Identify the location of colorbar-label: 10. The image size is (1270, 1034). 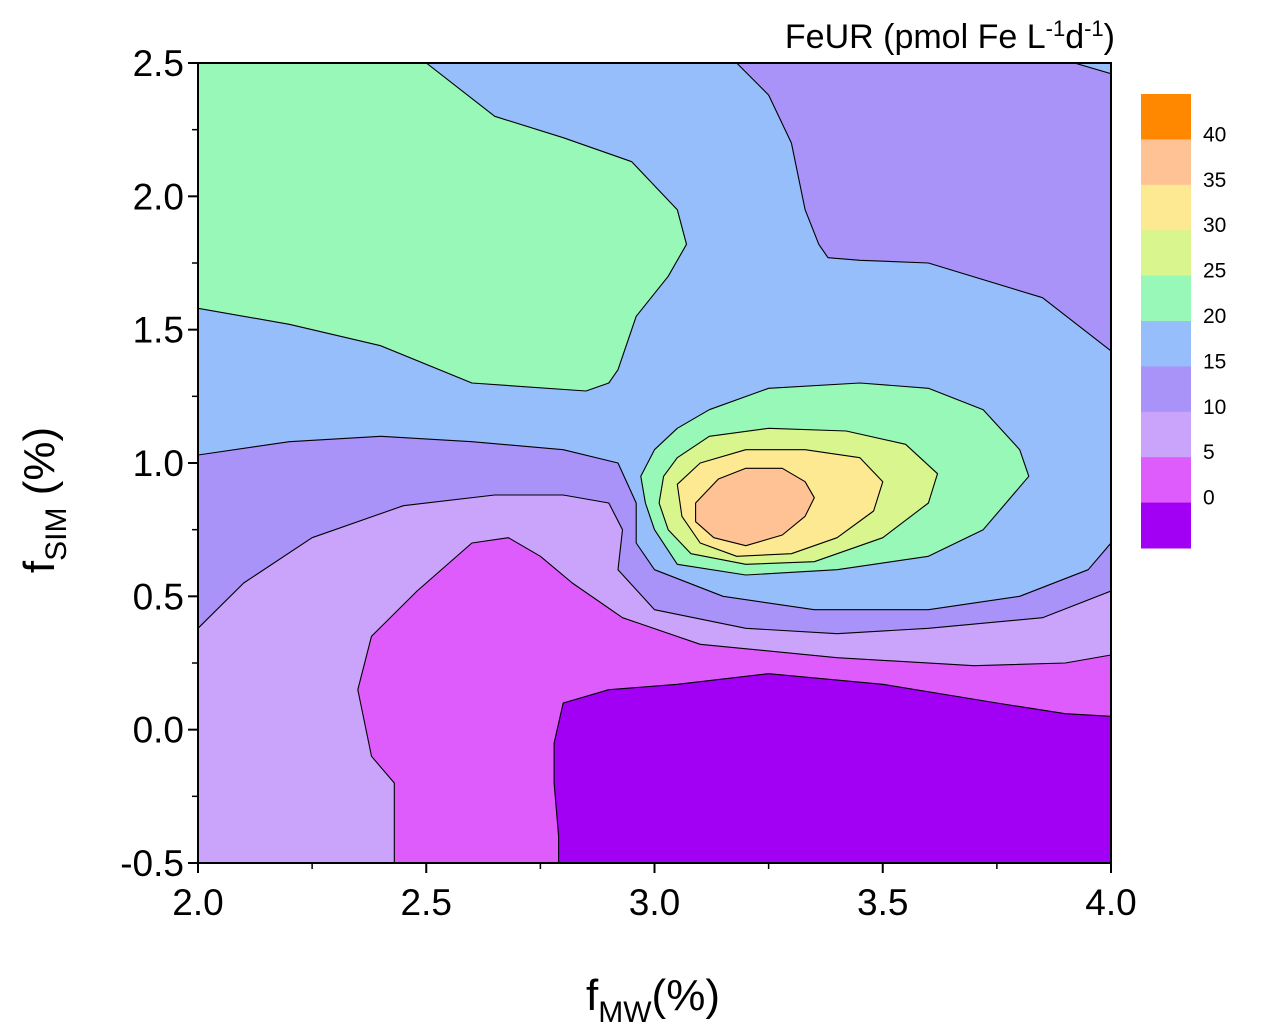
(1214, 407).